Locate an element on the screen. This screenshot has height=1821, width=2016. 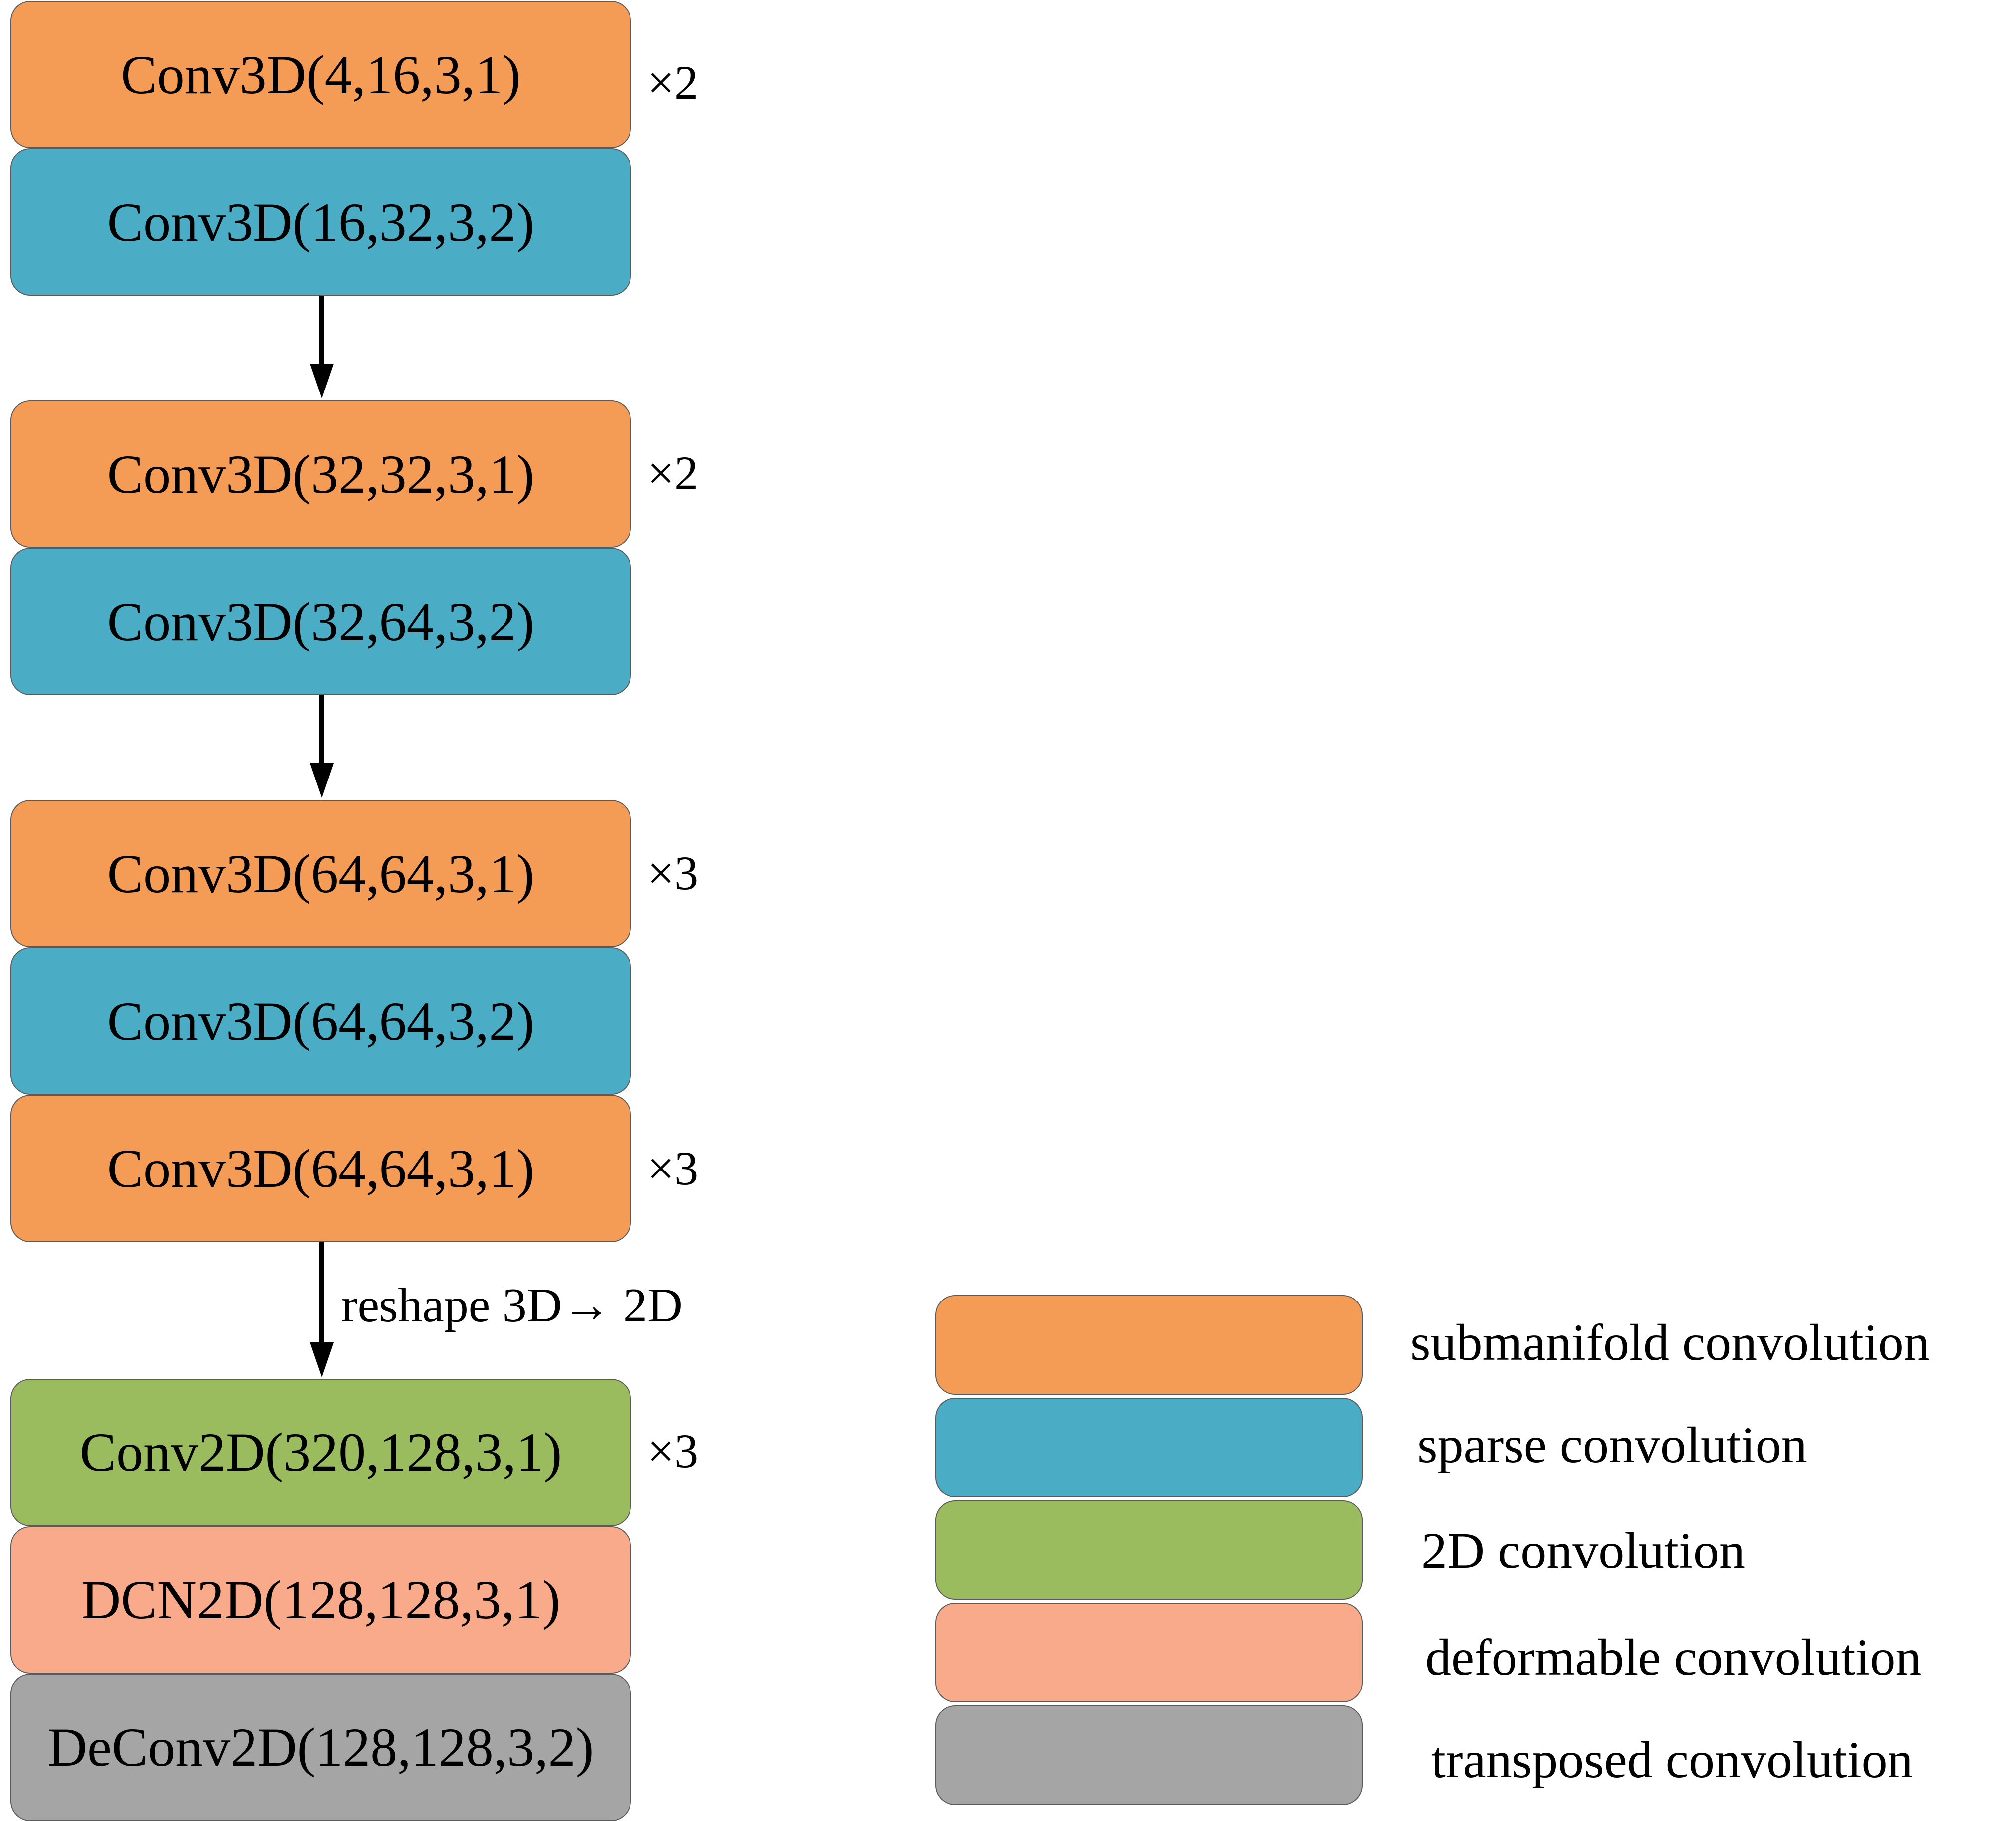
block-conv3d-32-32: Conv3D(32,32,3,1) is located at coordinates (321, 474).